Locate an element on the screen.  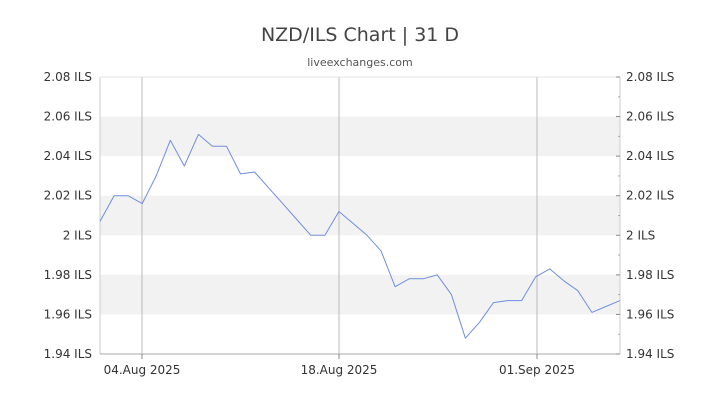
y-tick-label-right: 2 ILS is located at coordinates (640, 235).